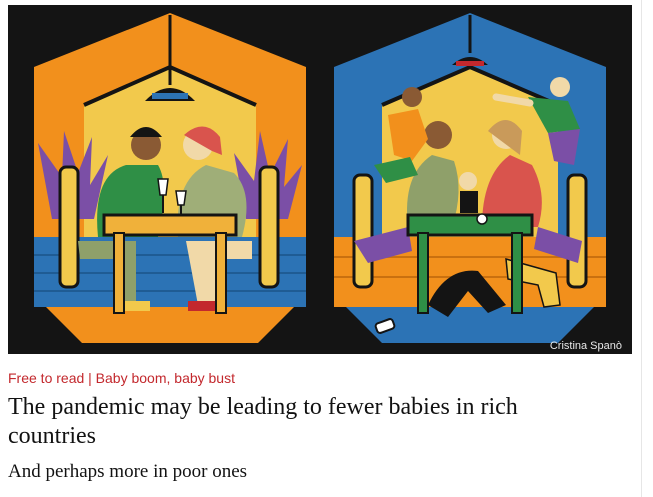  Describe the element at coordinates (121, 378) in the screenshot. I see `article-kicker: Free to read | Baby boom, baby bust` at that location.